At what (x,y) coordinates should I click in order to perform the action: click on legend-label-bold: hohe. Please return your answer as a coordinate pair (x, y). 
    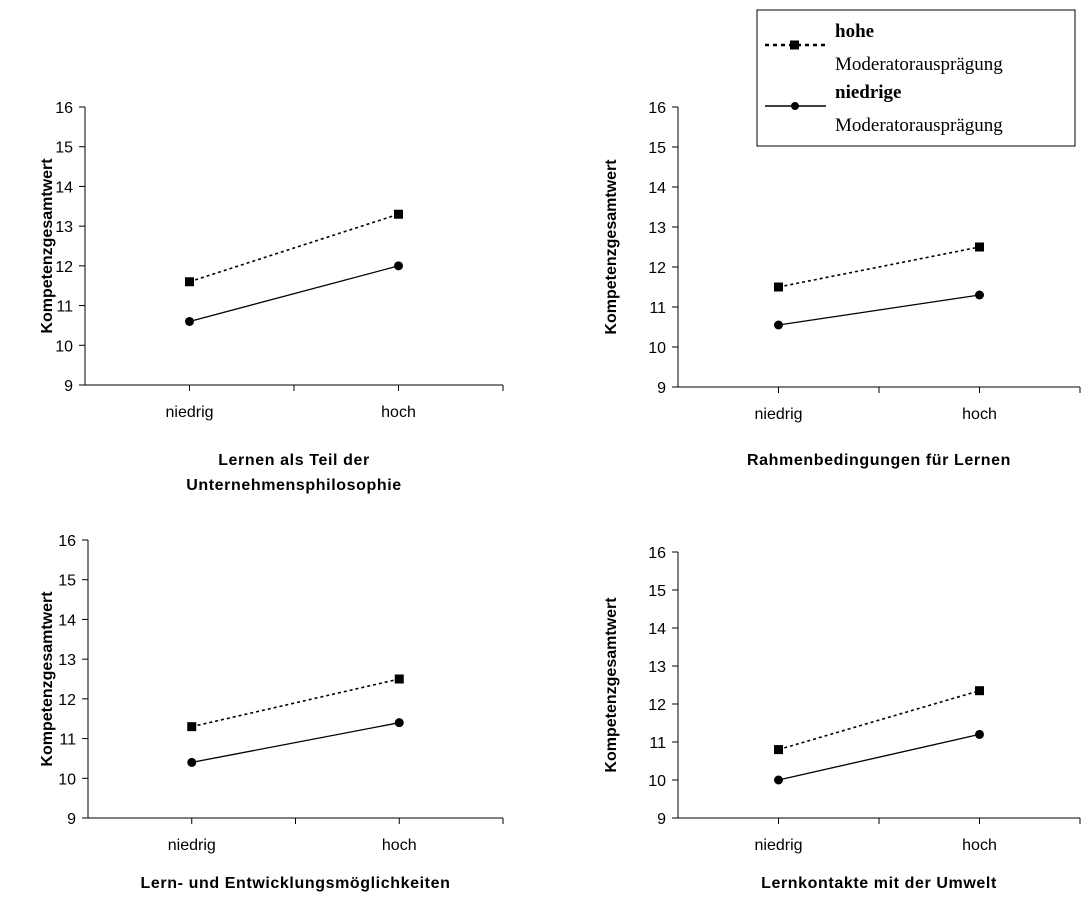
    Looking at the image, I should click on (854, 31).